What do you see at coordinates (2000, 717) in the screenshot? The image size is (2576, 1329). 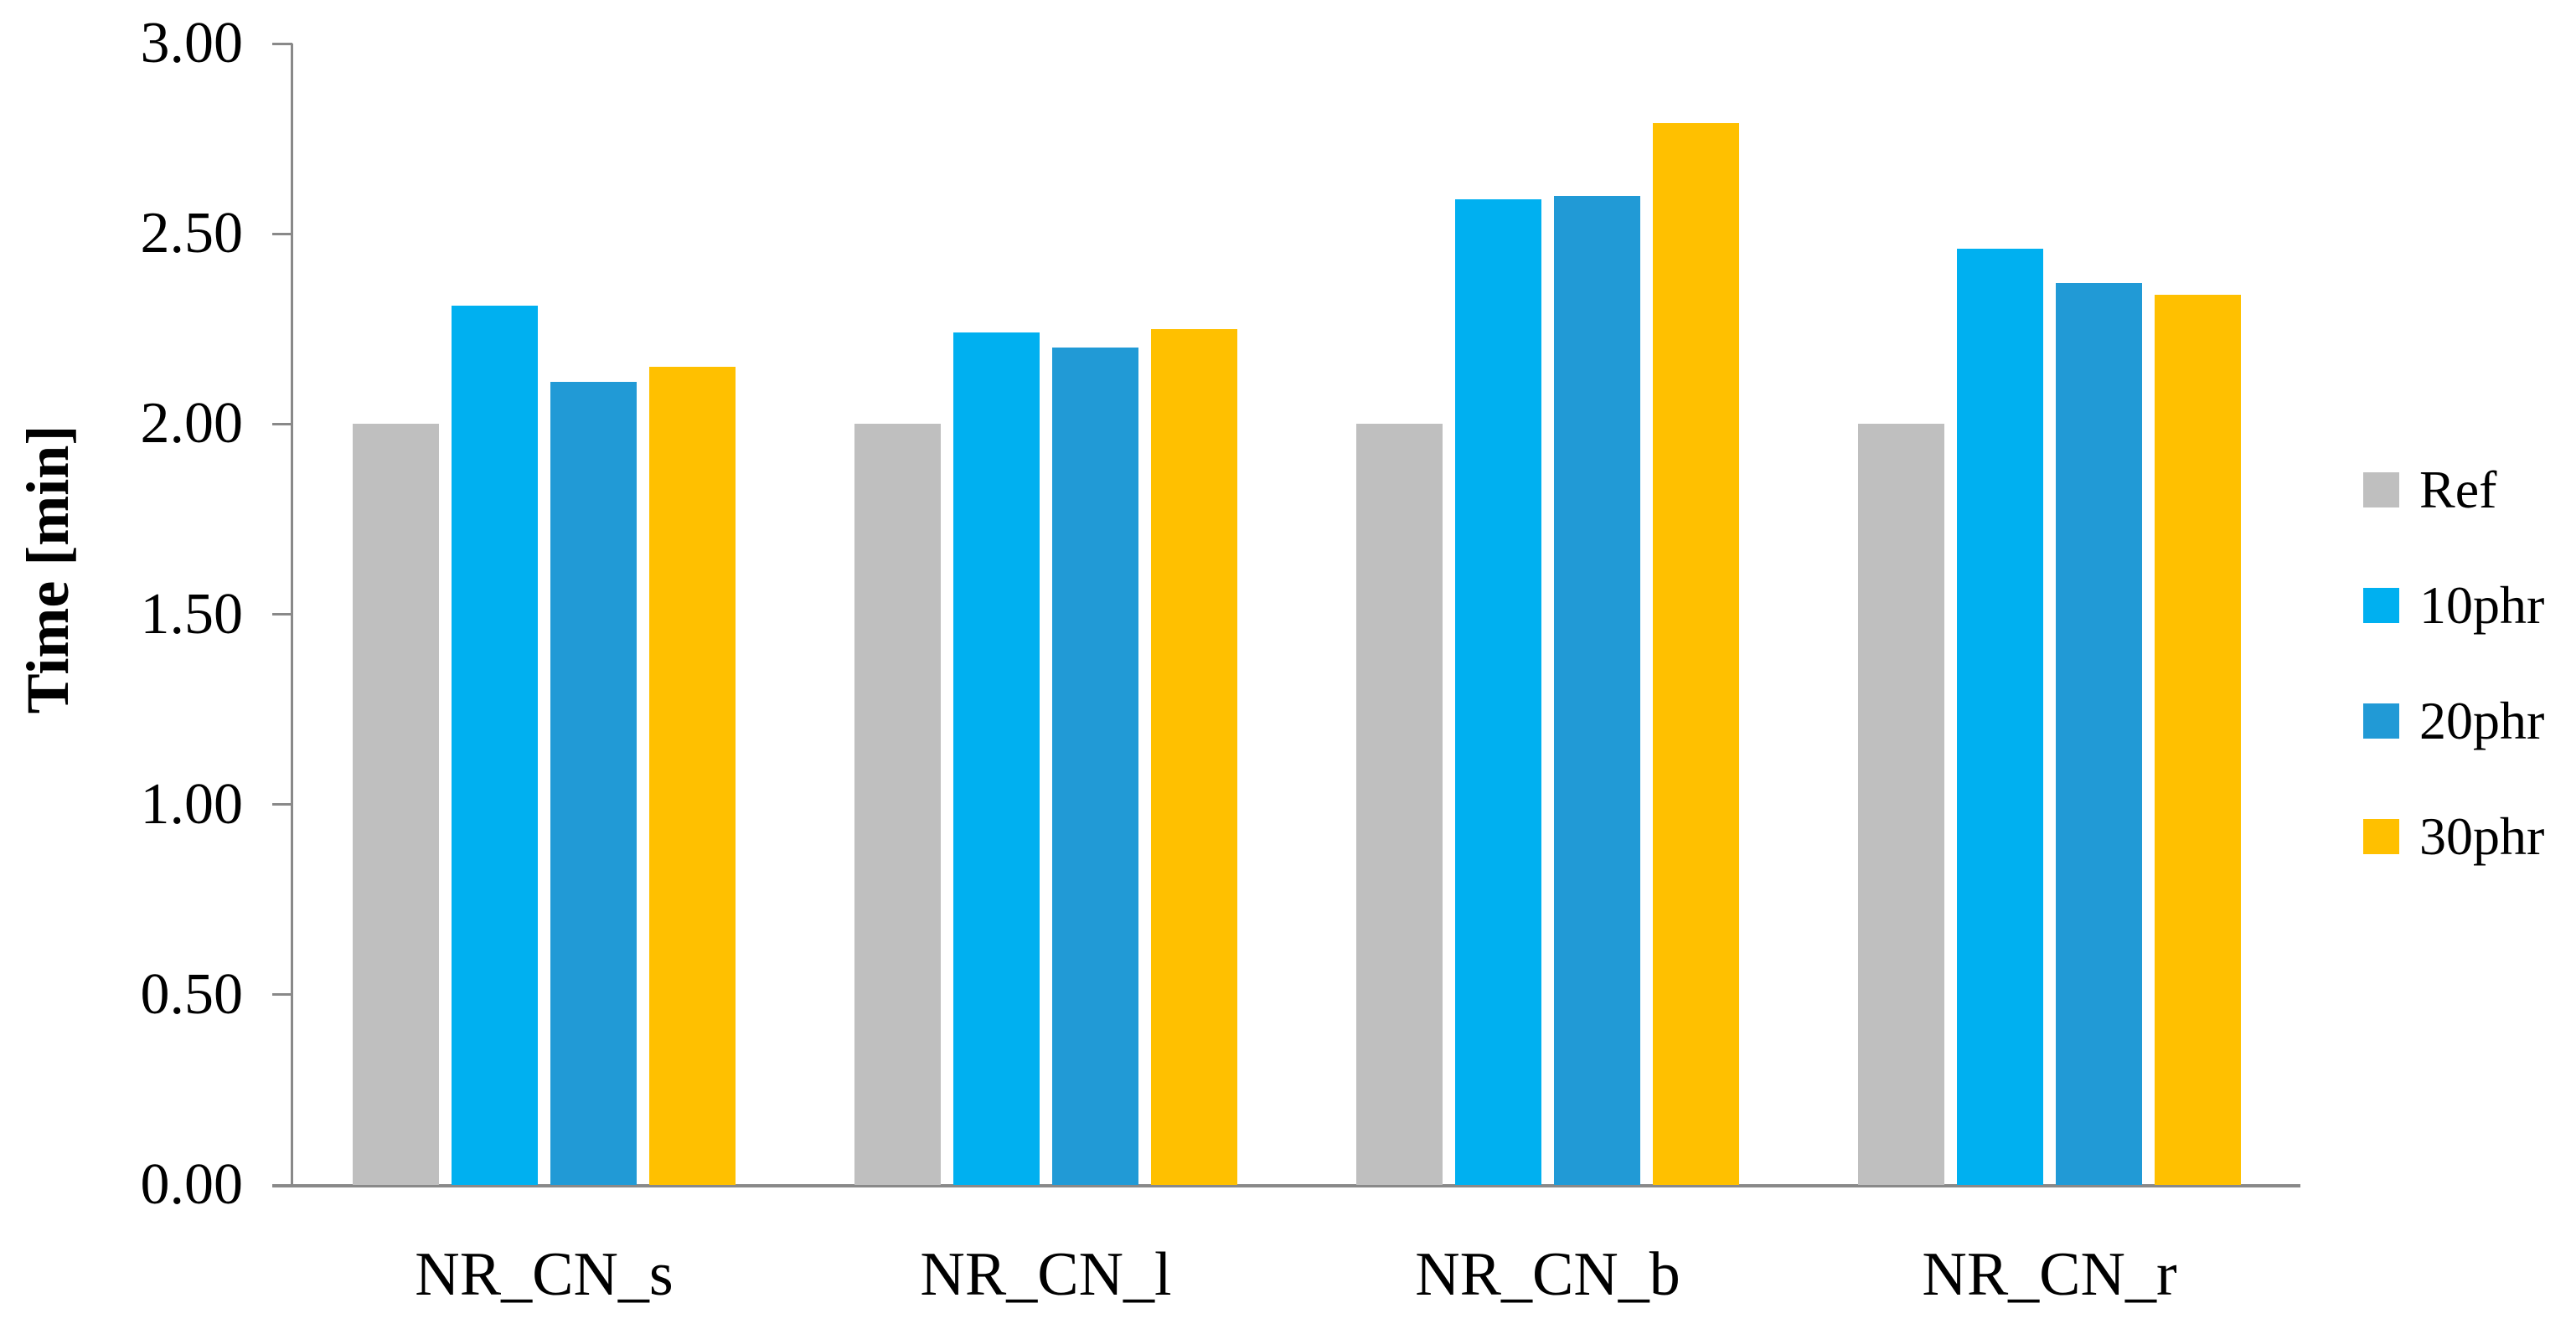 I see `bar-10phr-nr_cn_r` at bounding box center [2000, 717].